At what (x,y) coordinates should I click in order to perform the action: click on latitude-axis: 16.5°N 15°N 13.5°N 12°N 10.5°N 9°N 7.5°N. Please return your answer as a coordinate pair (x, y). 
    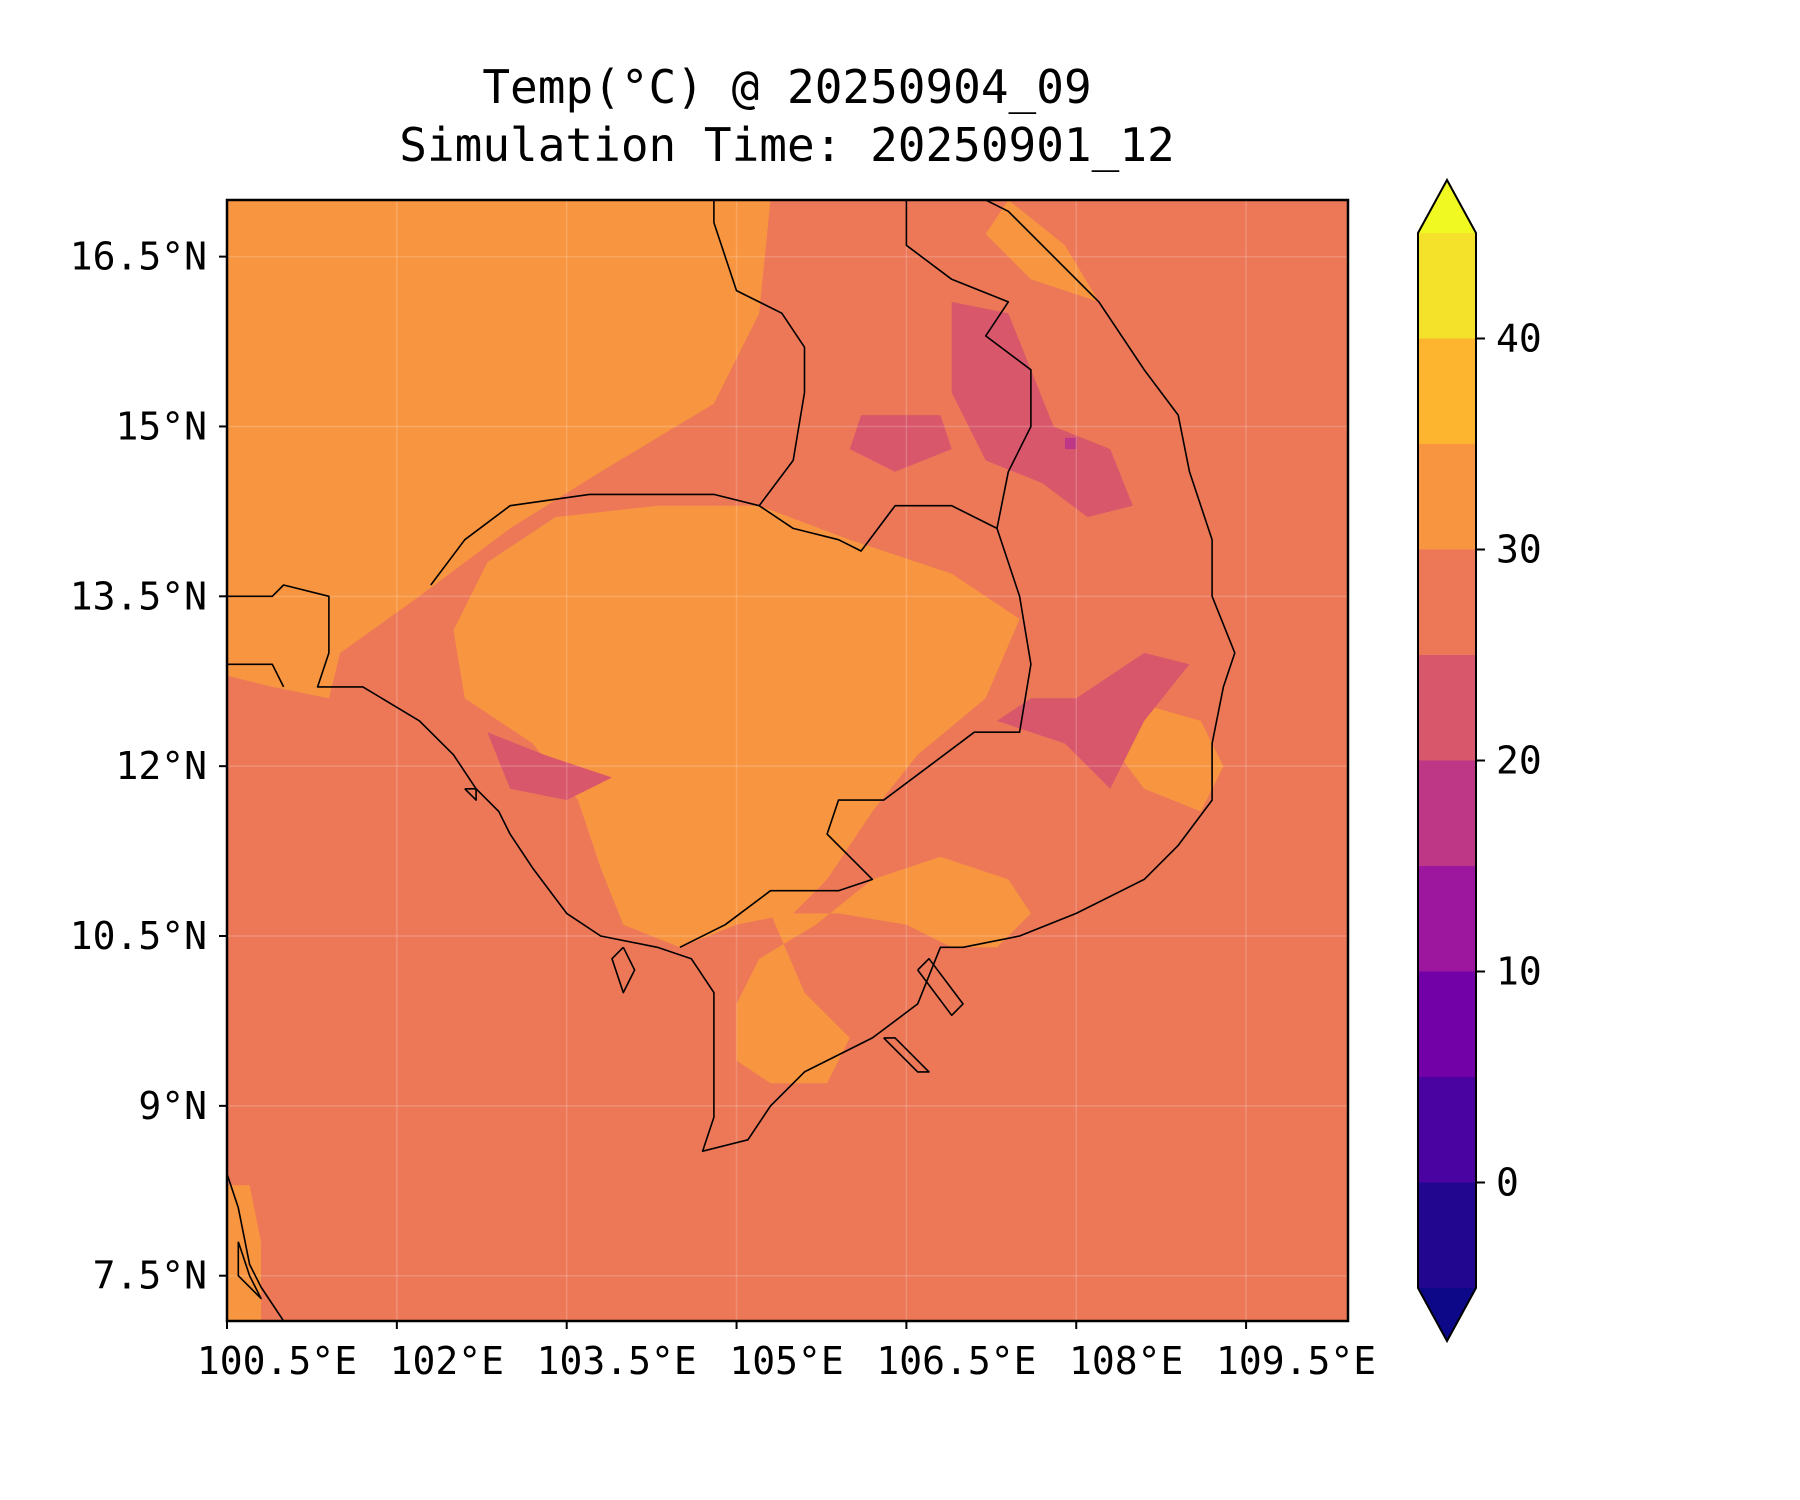
    Looking at the image, I should click on (148, 766).